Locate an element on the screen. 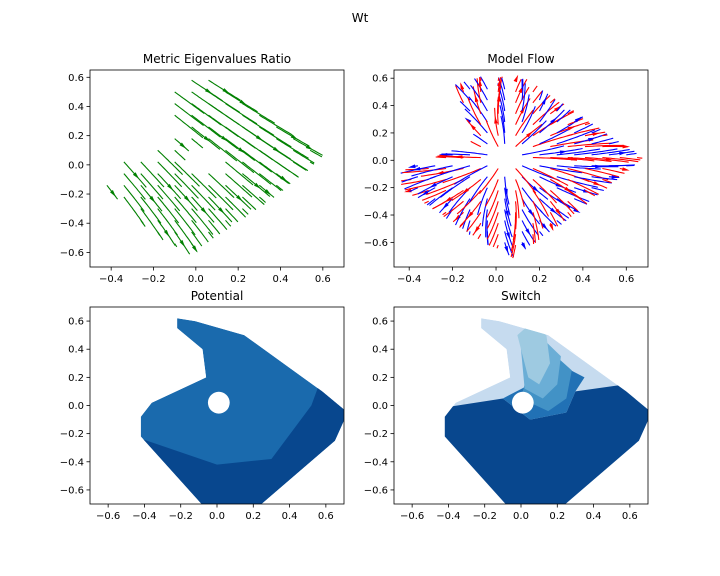 This screenshot has height=576, width=720. panel-title: Potential is located at coordinates (217, 296).